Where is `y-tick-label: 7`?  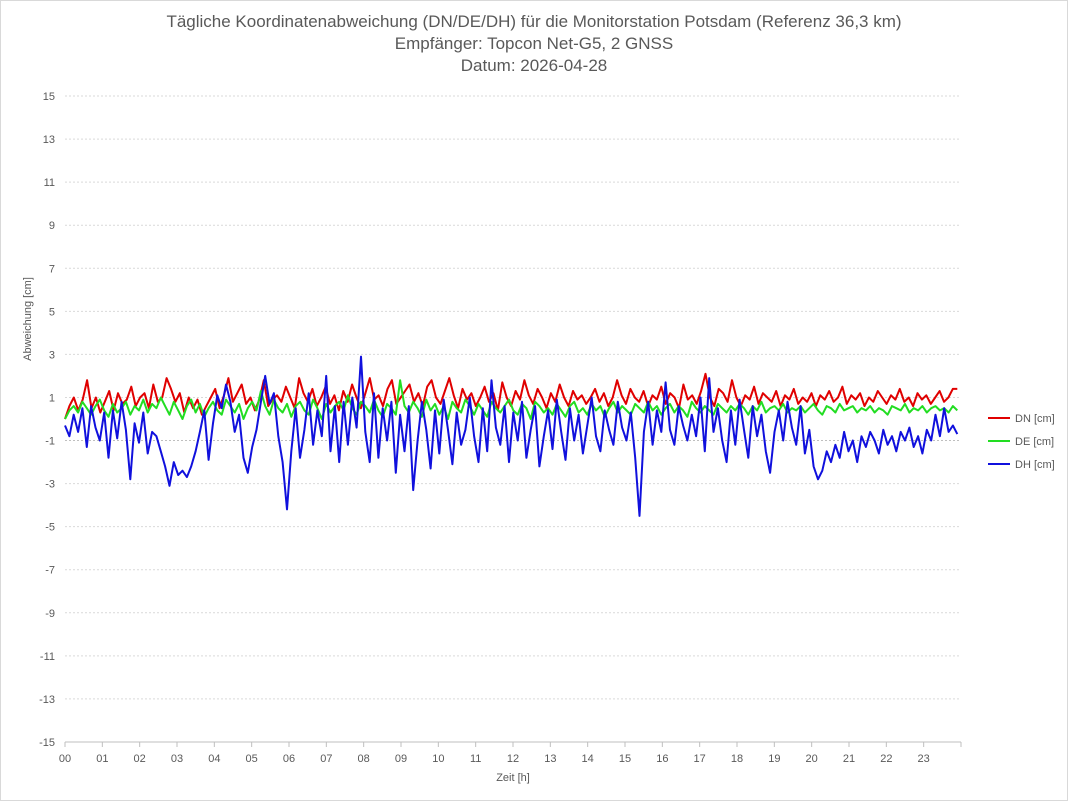 y-tick-label: 7 is located at coordinates (52, 269).